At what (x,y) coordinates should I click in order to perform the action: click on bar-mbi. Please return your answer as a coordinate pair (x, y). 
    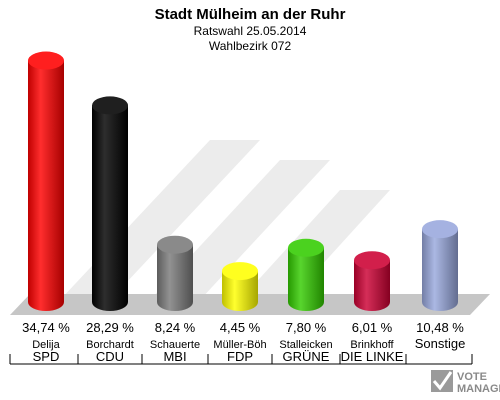
    Looking at the image, I should click on (175, 277).